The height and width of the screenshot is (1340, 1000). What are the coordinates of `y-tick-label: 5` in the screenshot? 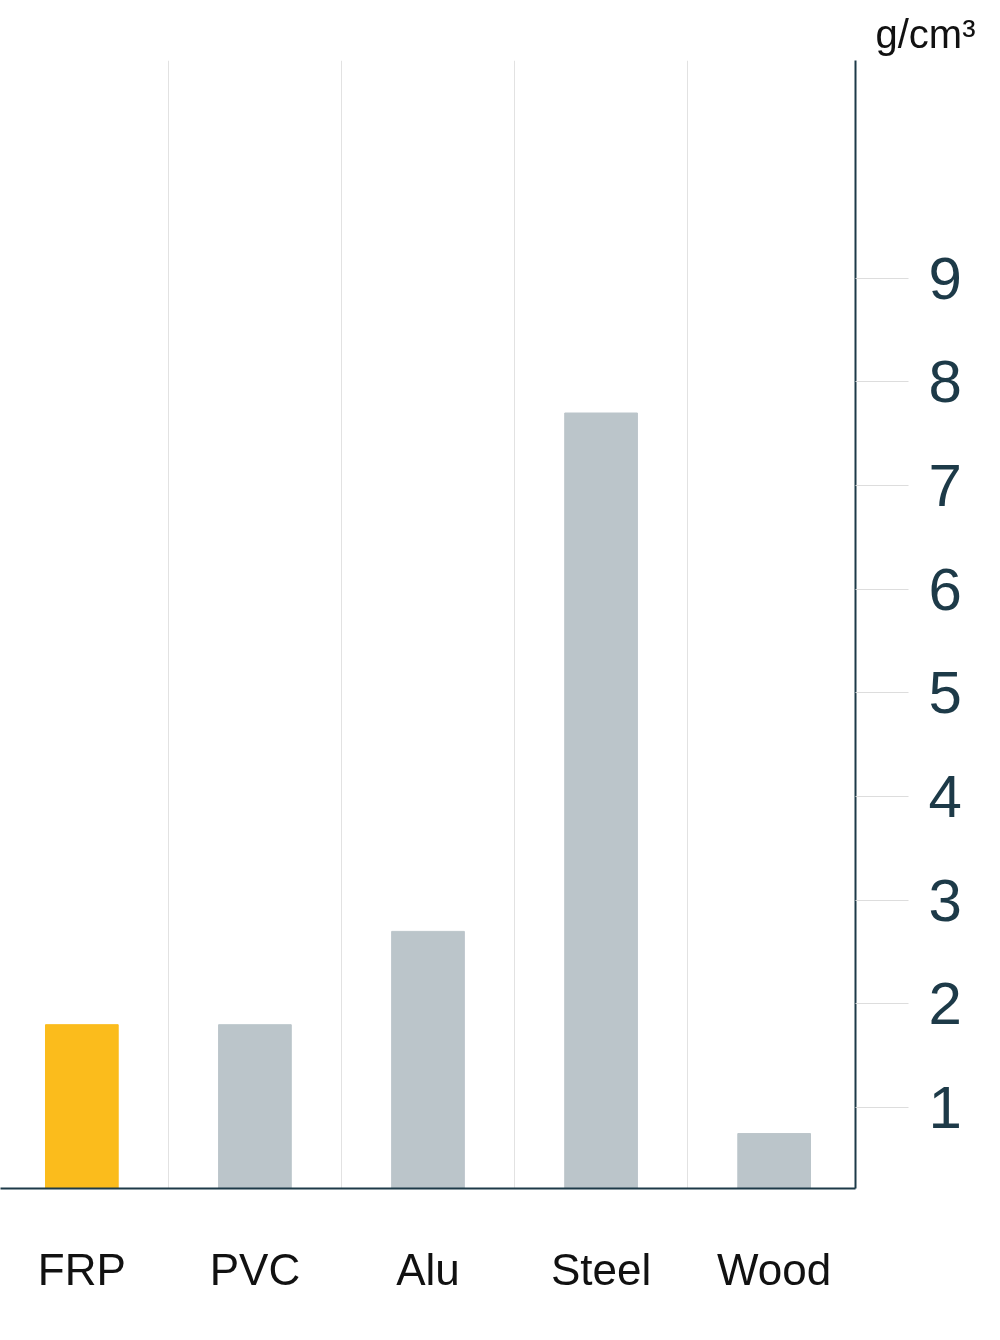 It's located at (945, 693).